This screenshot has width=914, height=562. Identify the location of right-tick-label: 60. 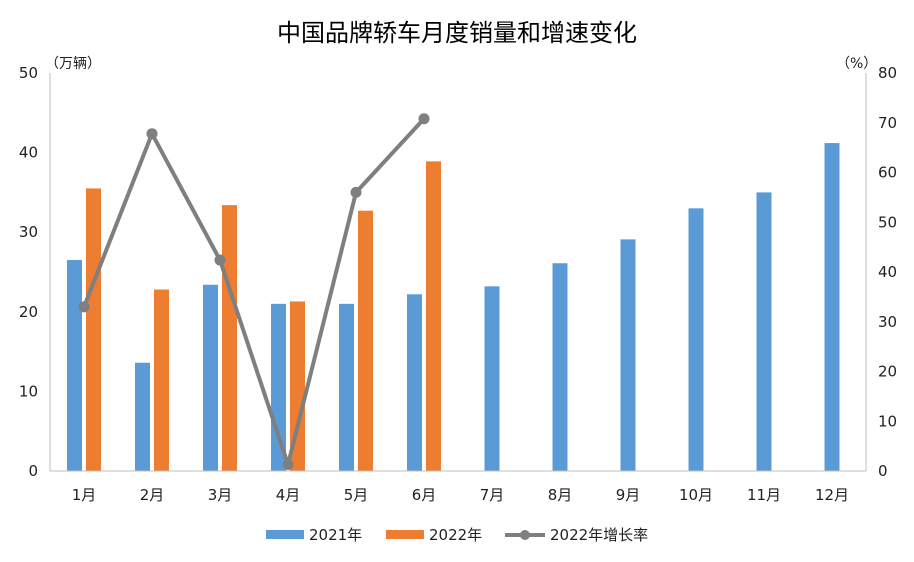
(887, 173).